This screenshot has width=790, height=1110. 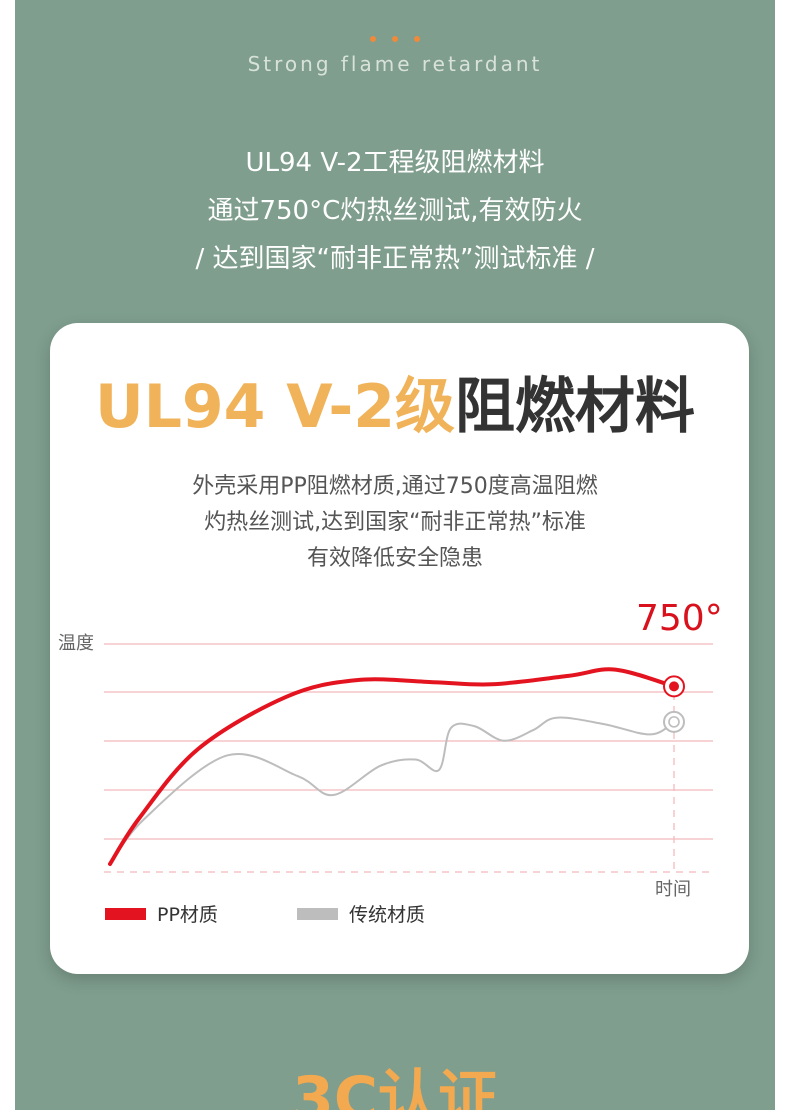 I want to click on card-desc-line-2: 灼热丝测试,达到国家“耐非正常热”标准, so click(x=395, y=522).